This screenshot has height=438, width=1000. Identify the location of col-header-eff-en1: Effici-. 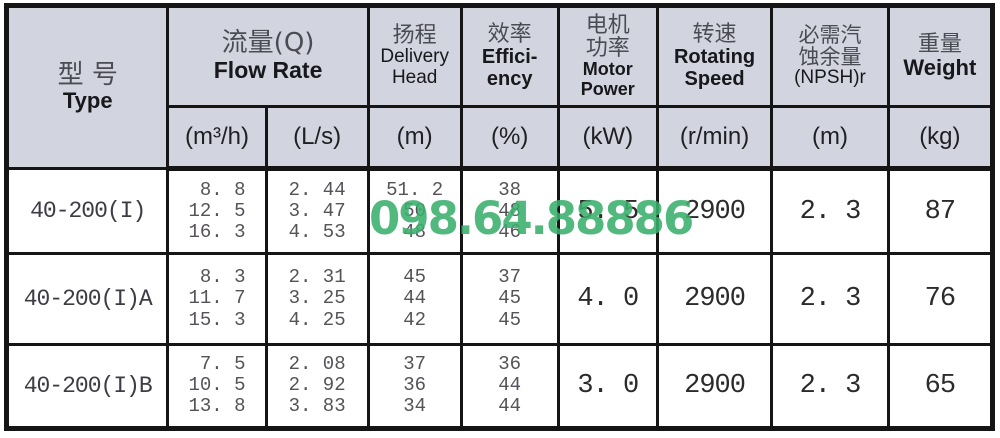
(509, 57).